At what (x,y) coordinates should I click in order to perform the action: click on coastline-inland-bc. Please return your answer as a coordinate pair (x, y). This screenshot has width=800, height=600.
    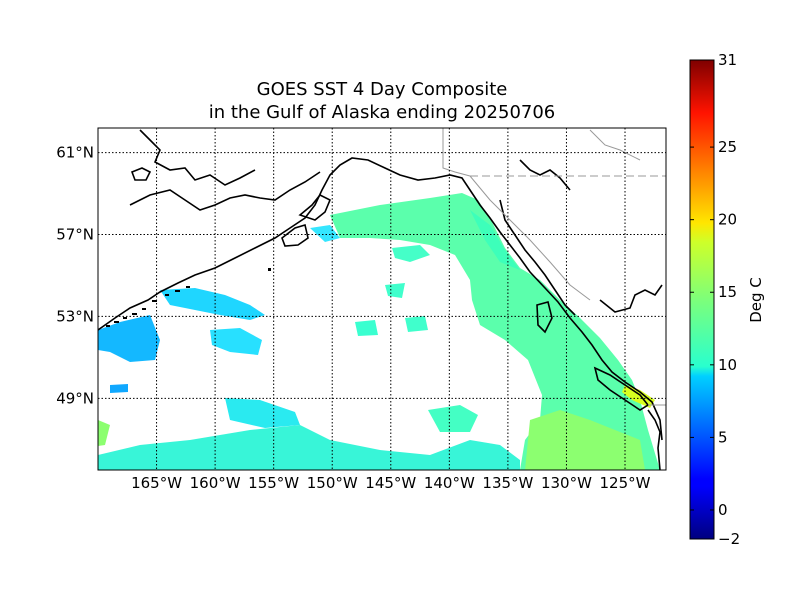
    Looking at the image, I should click on (631, 298).